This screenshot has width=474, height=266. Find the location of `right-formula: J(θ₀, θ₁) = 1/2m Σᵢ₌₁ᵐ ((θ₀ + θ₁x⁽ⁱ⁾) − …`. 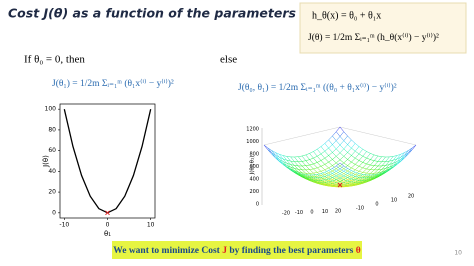

right-formula: J(θ₀, θ₁) = 1/2m Σᵢ₌₁ᵐ ((θ₀ + θ₁x⁽ⁱ⁾) − … is located at coordinates (317, 87).